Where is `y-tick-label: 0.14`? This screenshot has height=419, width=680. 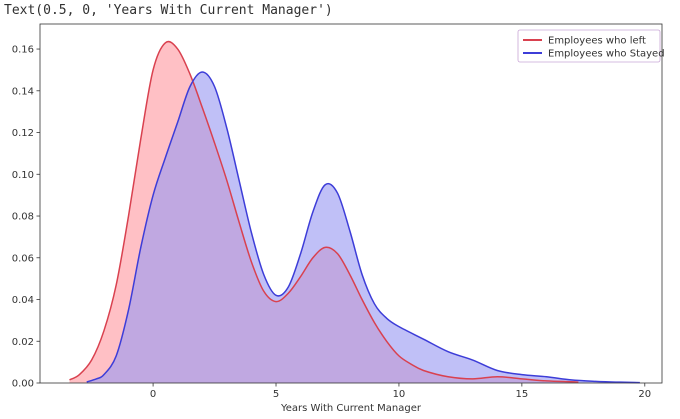
y-tick-label: 0.14 is located at coordinates (23, 91).